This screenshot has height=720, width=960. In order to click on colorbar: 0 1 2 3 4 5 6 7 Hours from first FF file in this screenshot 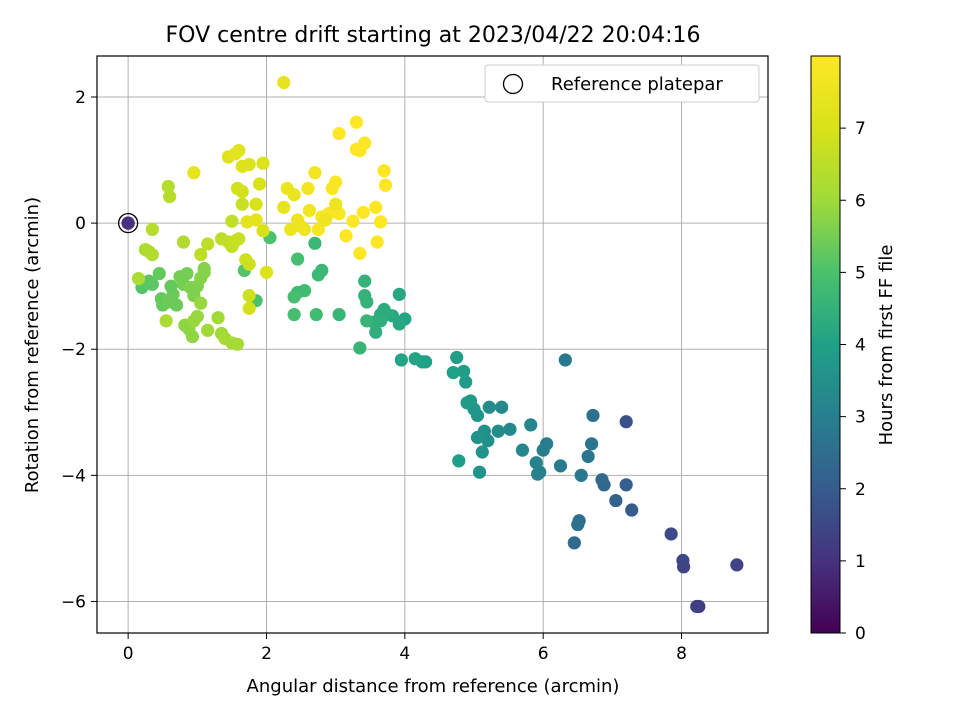, I will do `click(853, 349)`.